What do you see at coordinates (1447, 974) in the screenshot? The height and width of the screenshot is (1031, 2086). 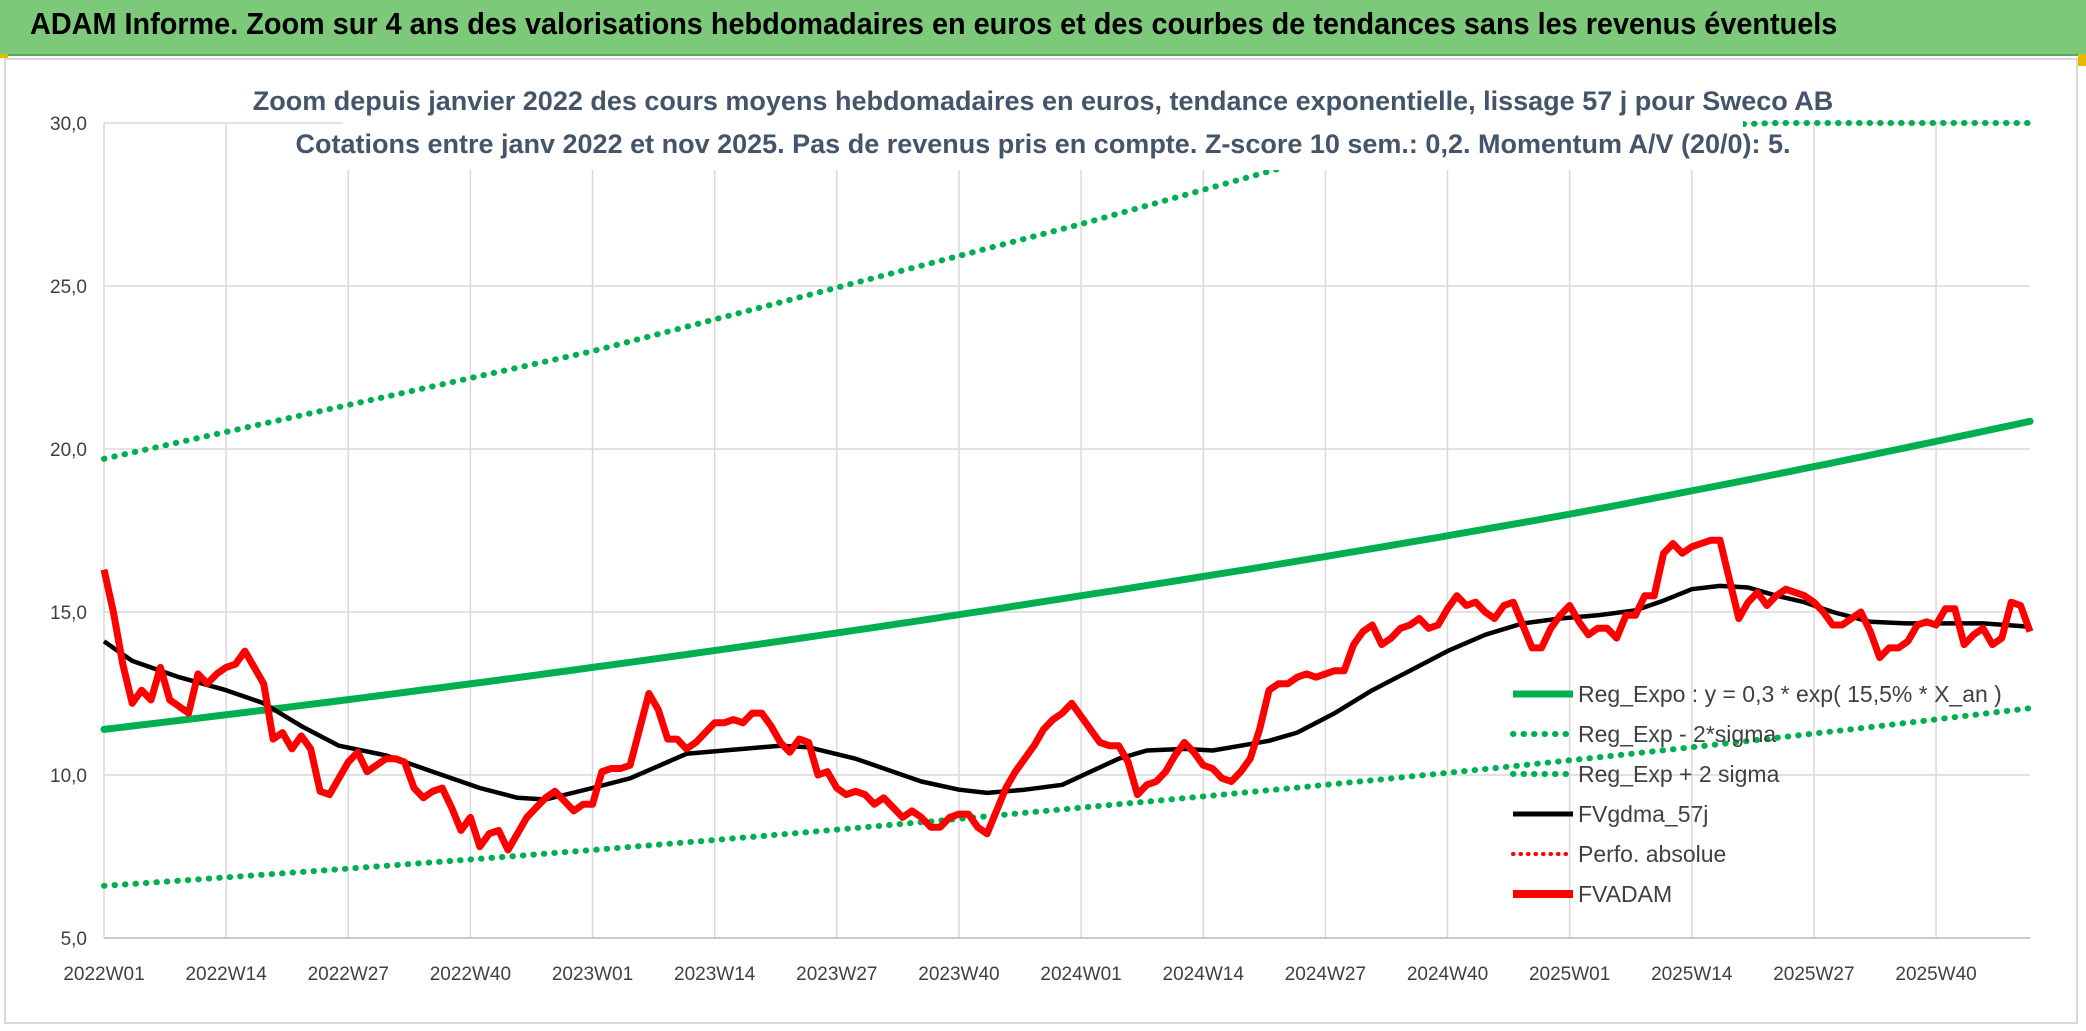 I see `x-tick-label: 2024W40` at bounding box center [1447, 974].